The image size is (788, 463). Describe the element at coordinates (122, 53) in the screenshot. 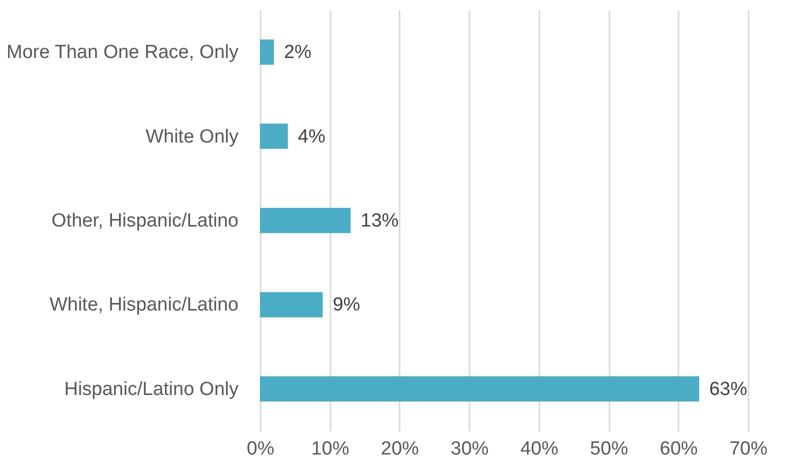

I see `y-tick-label: More Than One Race, Only` at that location.